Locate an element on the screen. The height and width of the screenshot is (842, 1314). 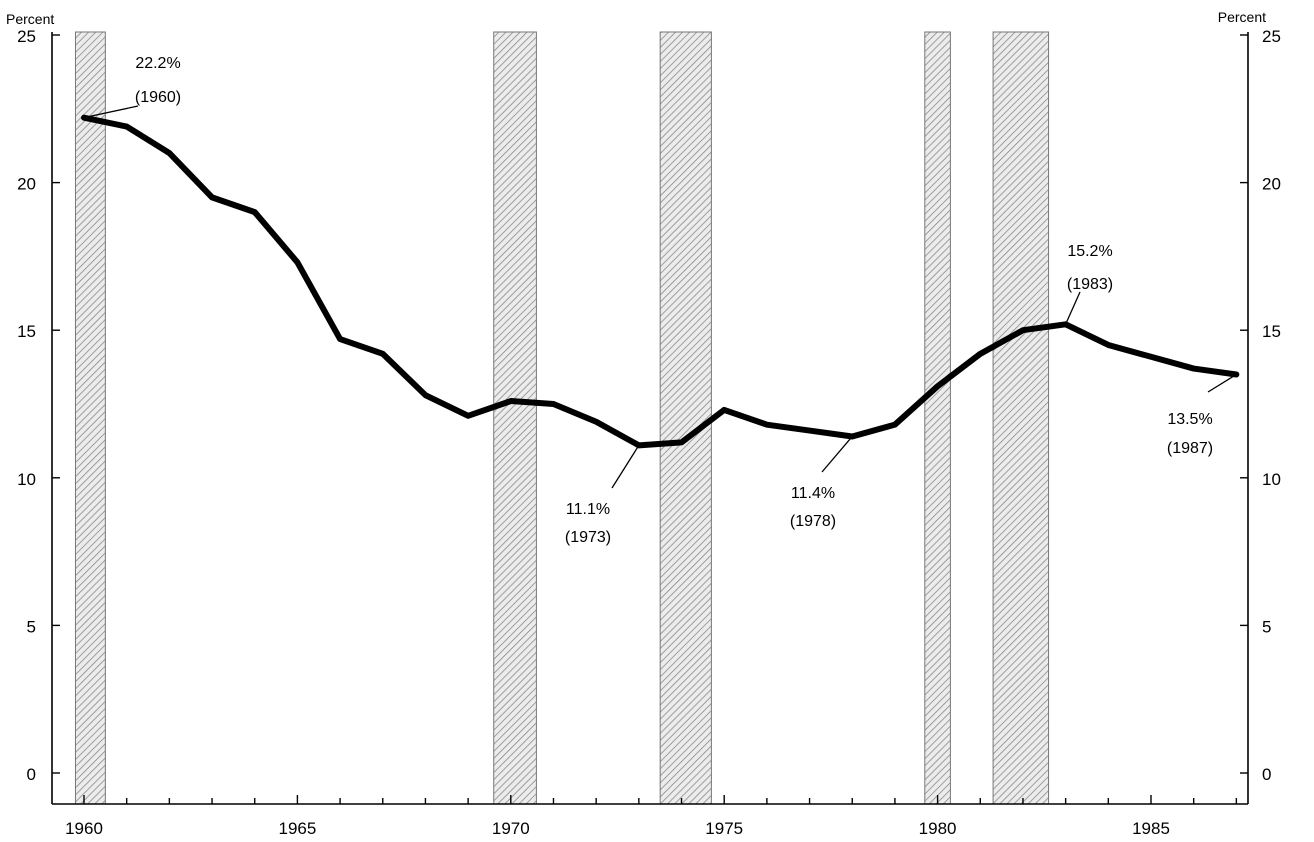
right-y-tick-label: 15 is located at coordinates (1271, 331).